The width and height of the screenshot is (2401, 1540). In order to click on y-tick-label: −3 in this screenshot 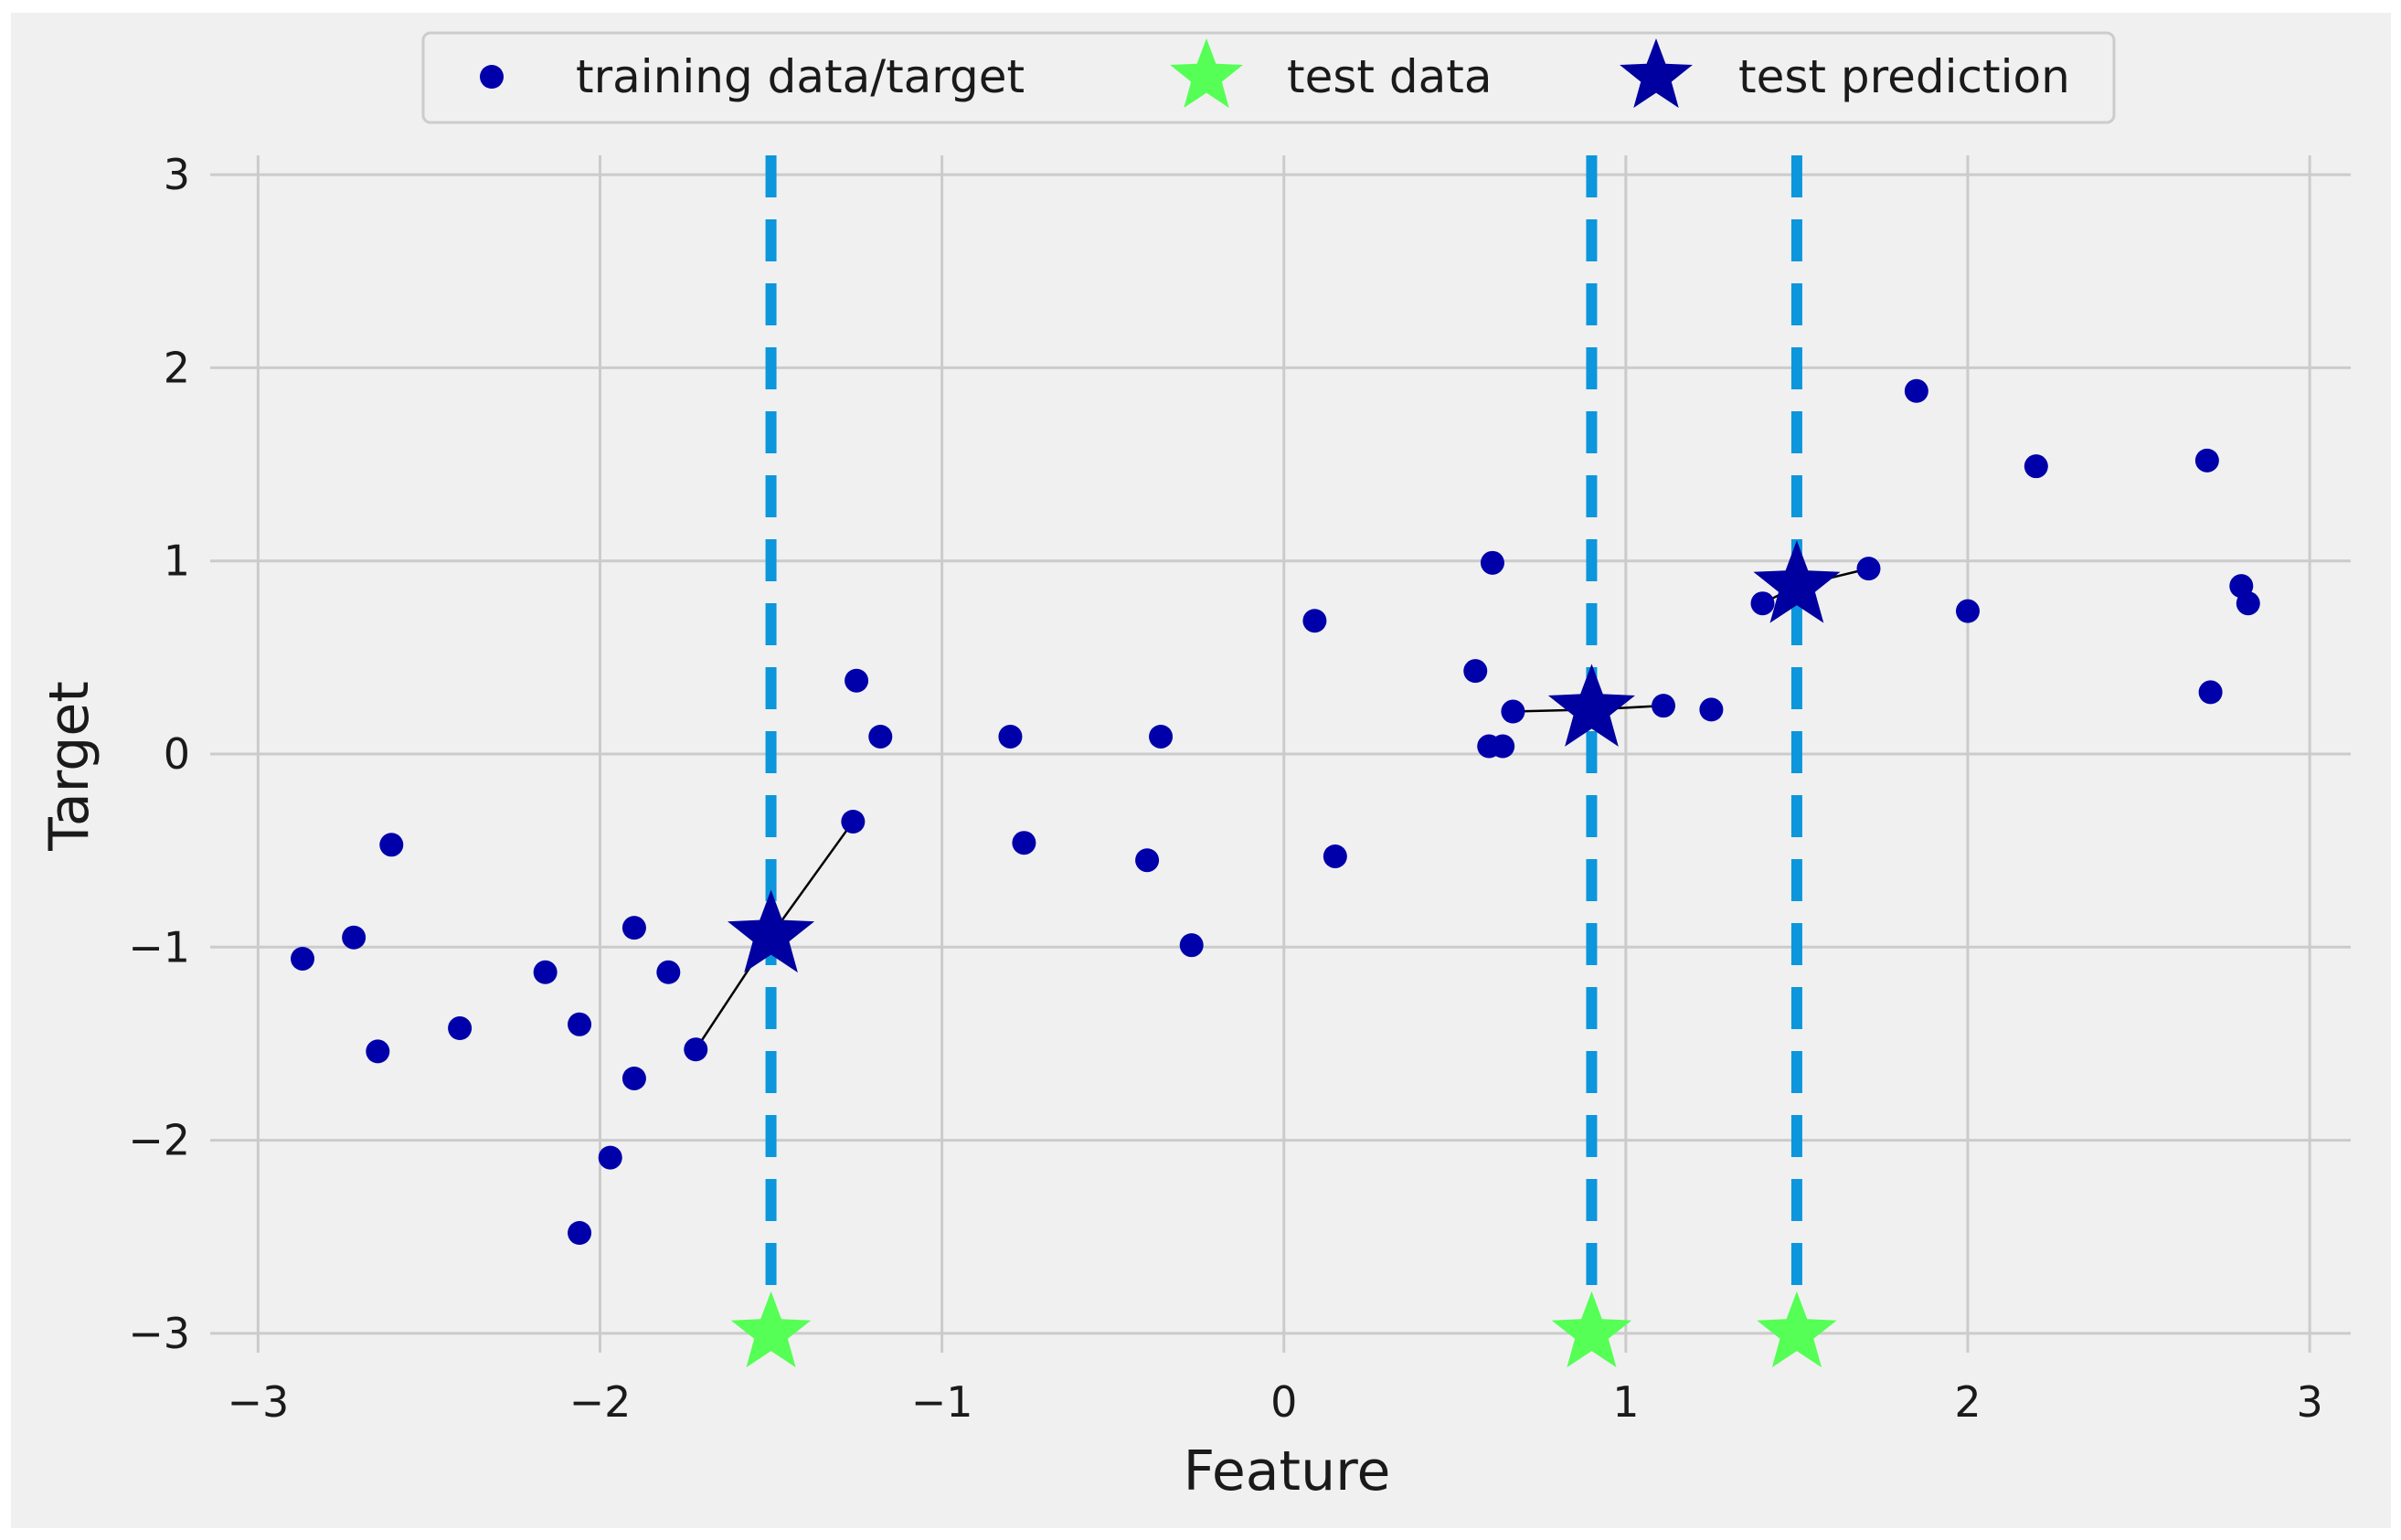, I will do `click(159, 1333)`.